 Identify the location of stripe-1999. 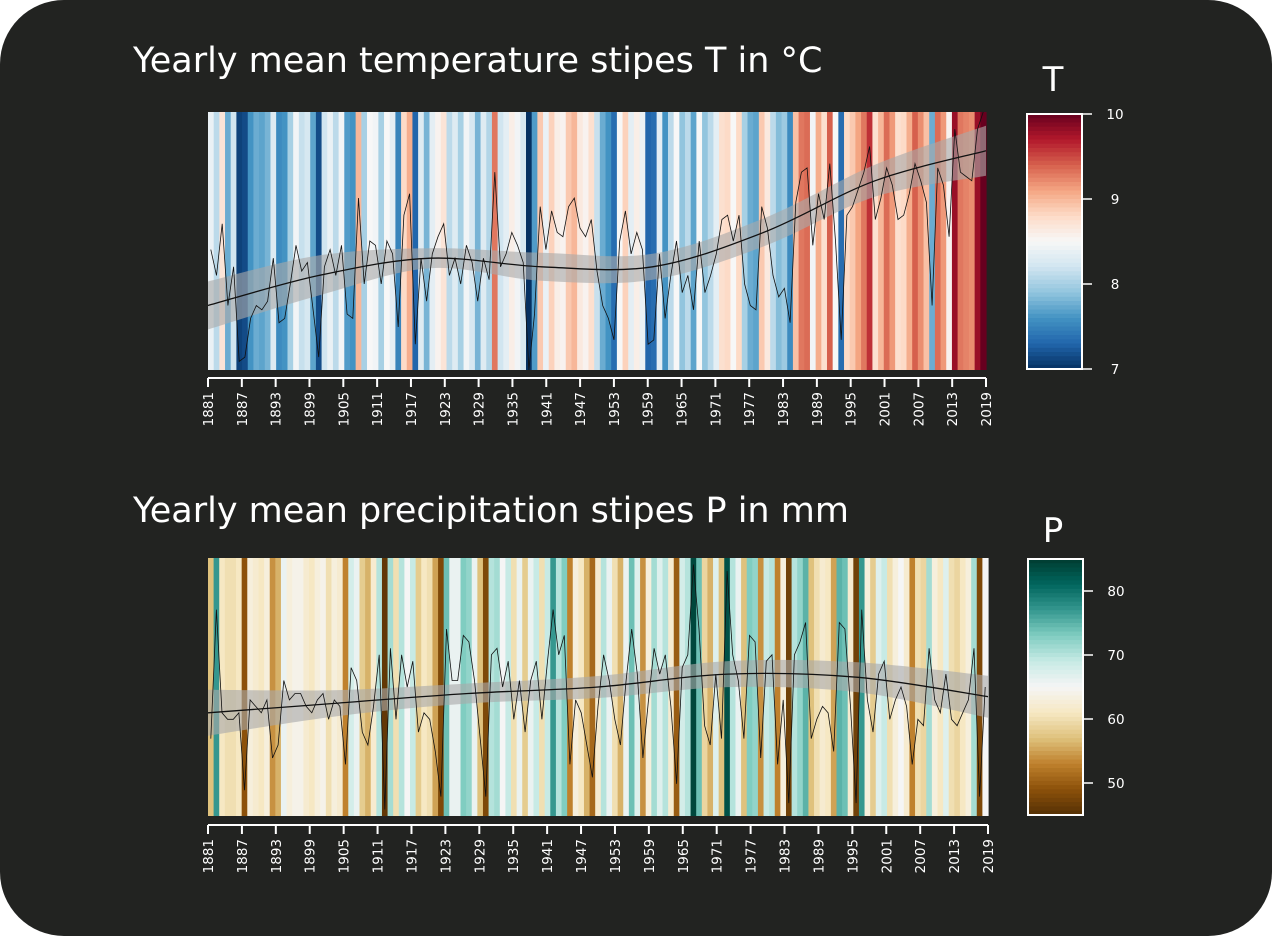
(881, 241).